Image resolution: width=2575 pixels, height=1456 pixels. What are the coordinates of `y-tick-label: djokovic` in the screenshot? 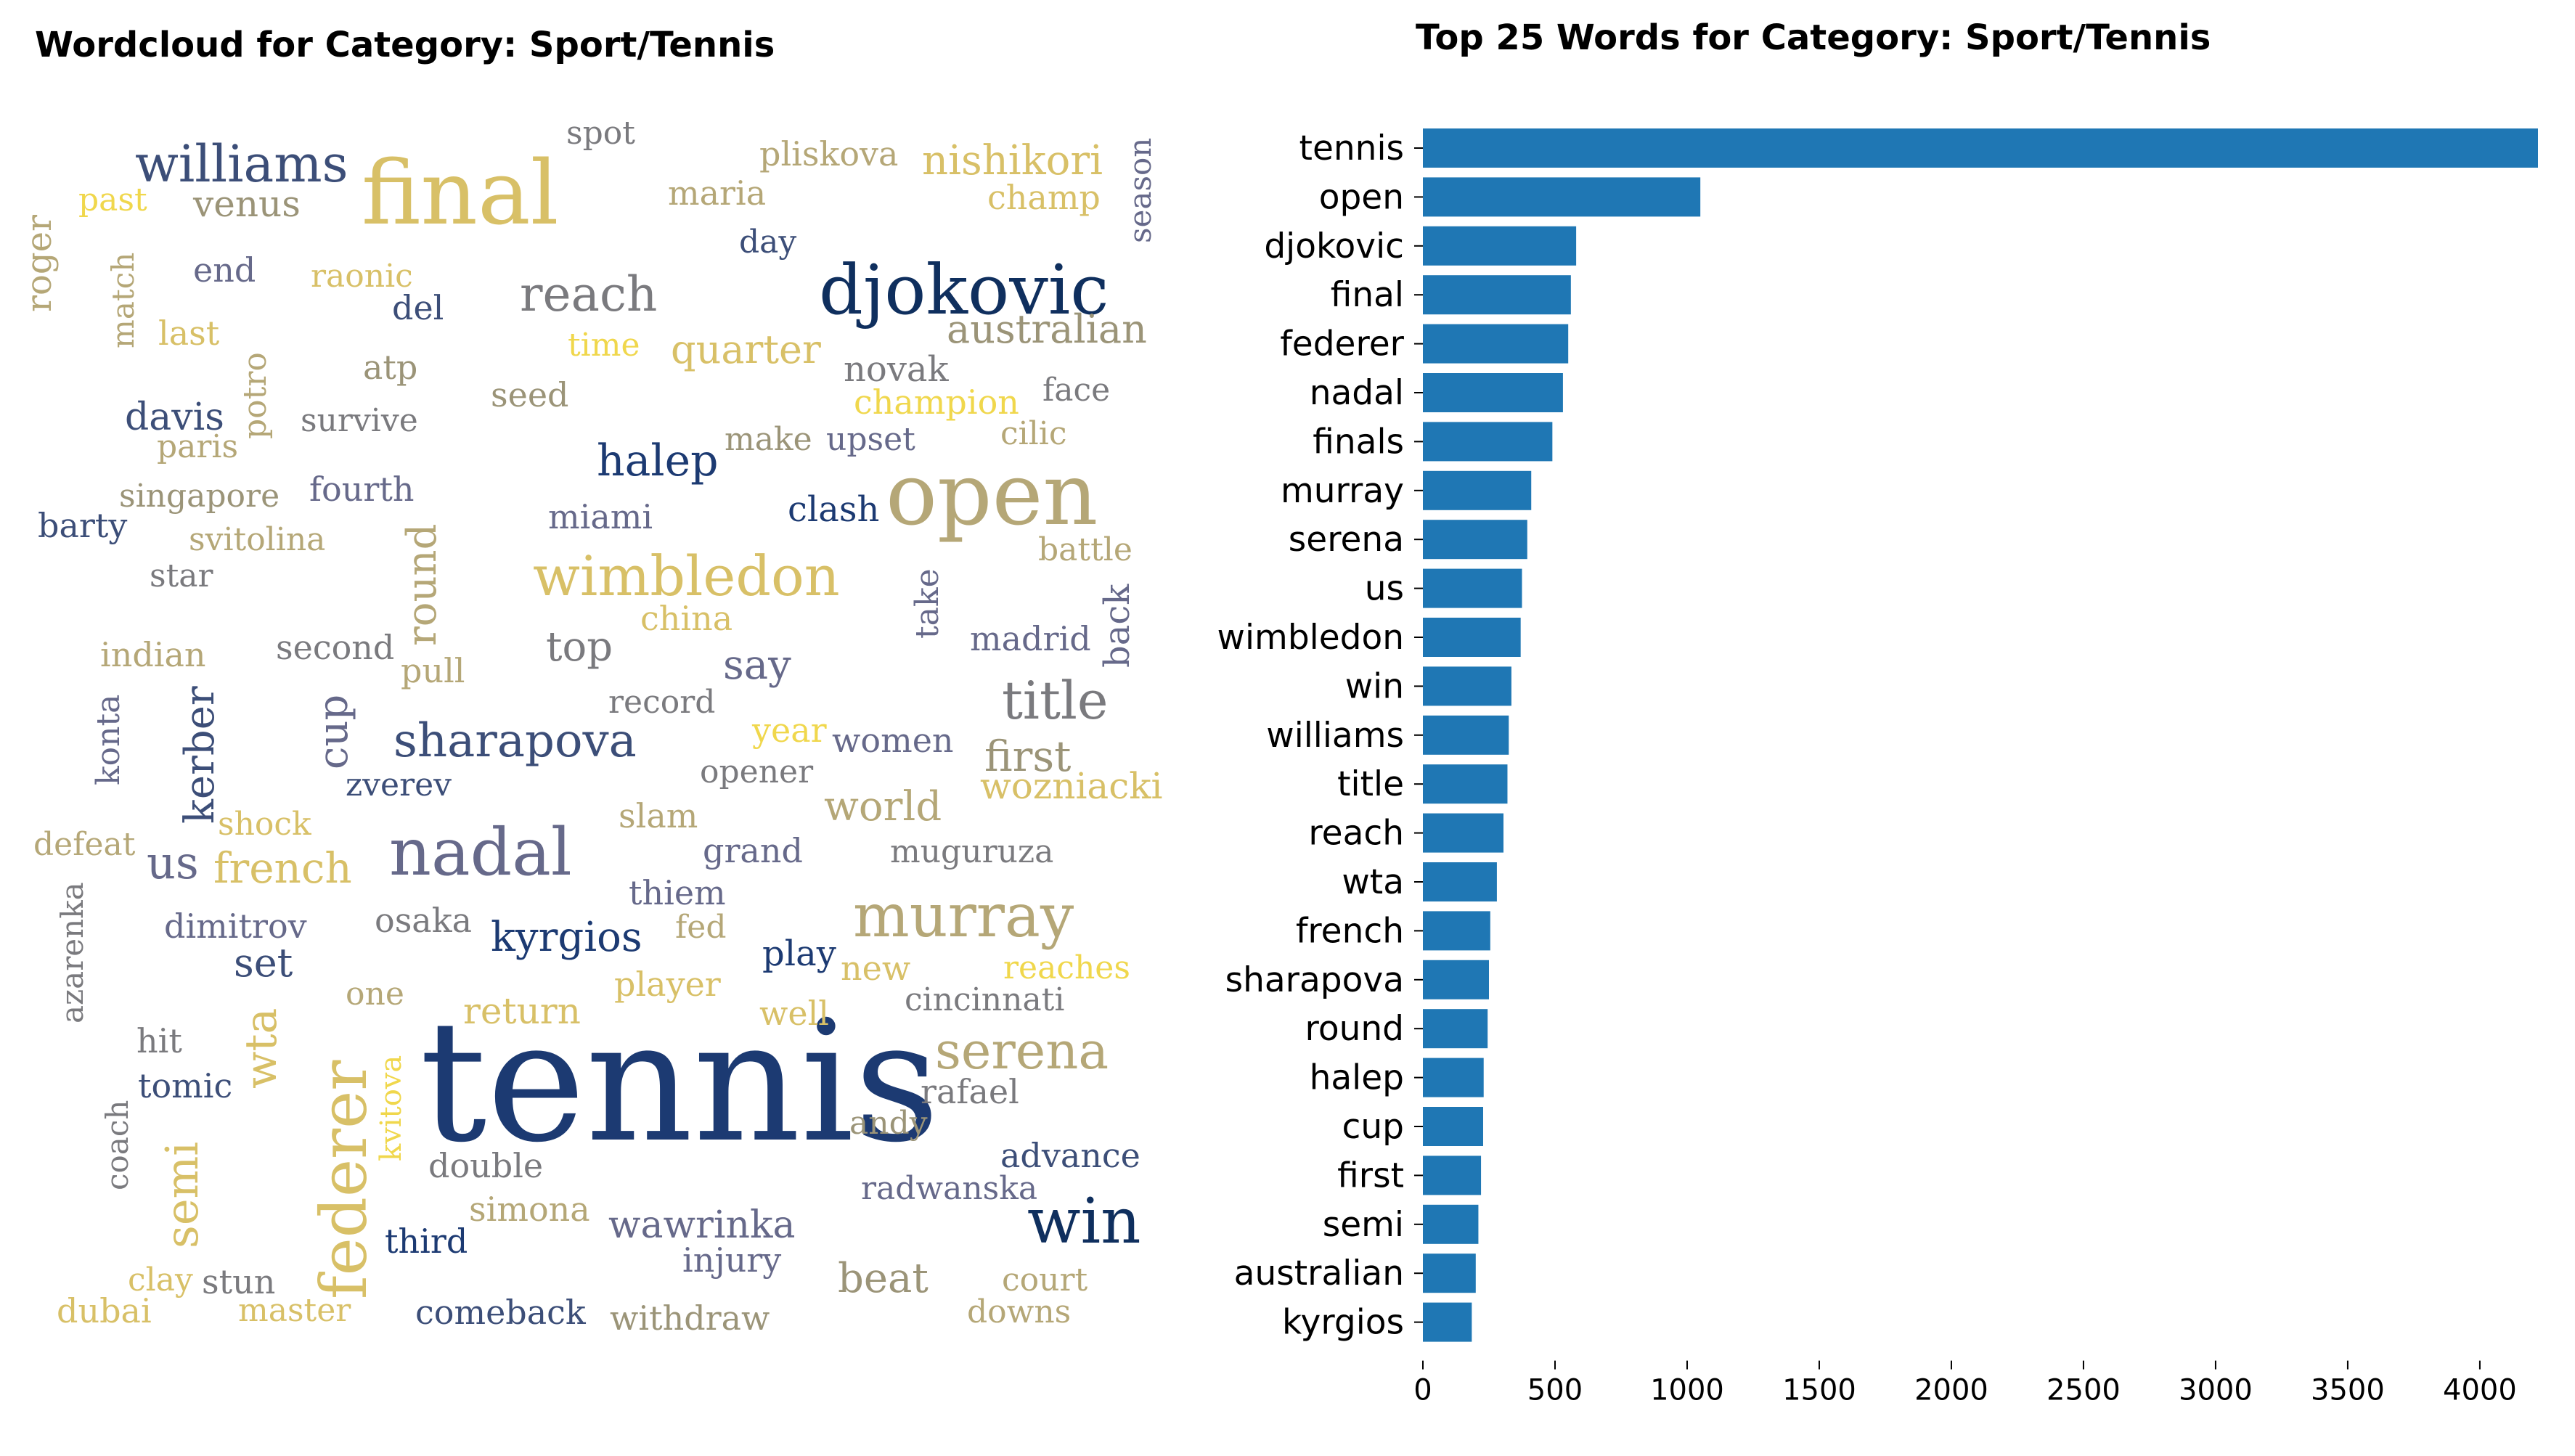 It's located at (1334, 246).